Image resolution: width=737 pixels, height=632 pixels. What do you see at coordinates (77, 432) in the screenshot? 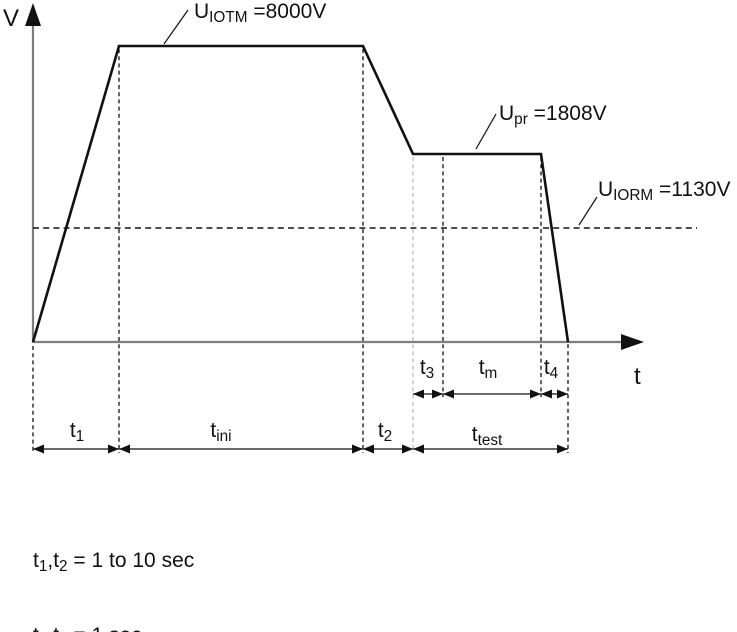
I see `label-t1: t1` at bounding box center [77, 432].